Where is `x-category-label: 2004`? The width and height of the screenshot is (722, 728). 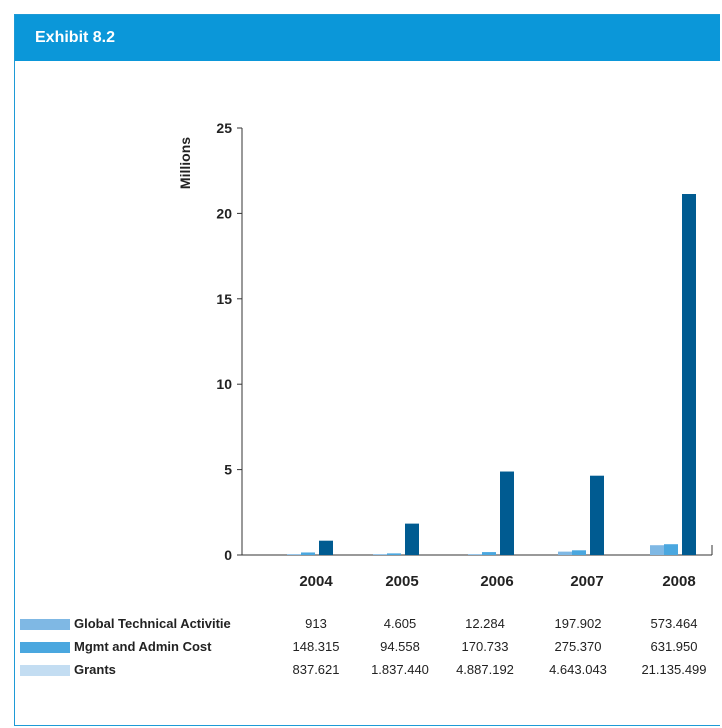 x-category-label: 2004 is located at coordinates (316, 581).